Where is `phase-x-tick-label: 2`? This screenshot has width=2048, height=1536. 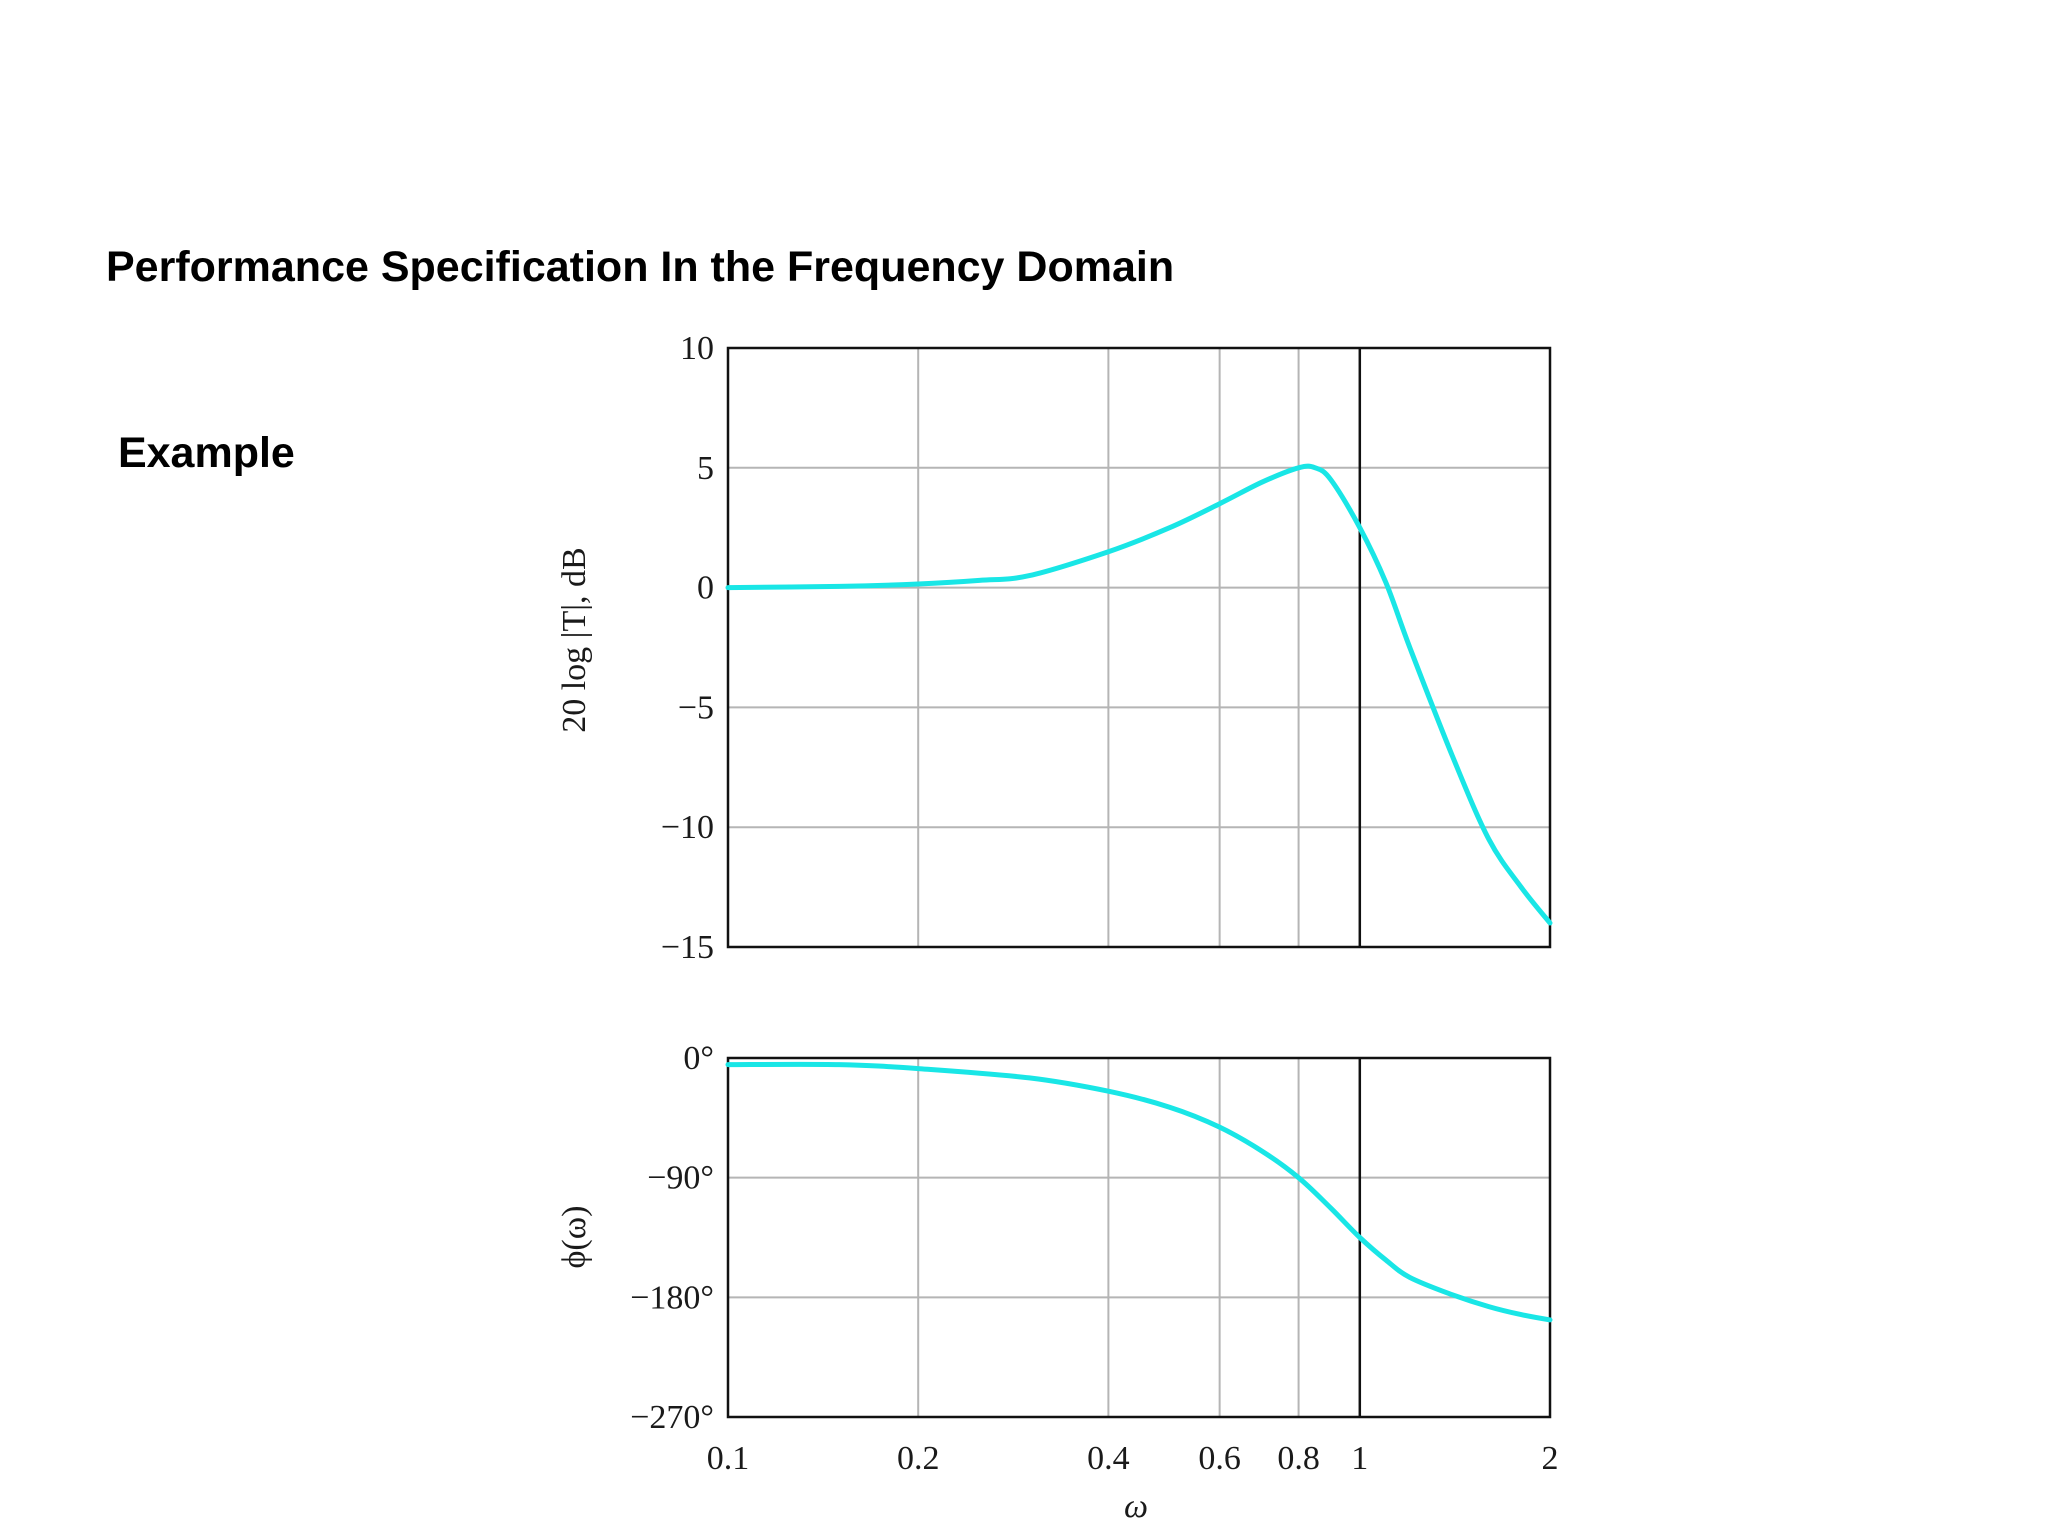 phase-x-tick-label: 2 is located at coordinates (1550, 1458).